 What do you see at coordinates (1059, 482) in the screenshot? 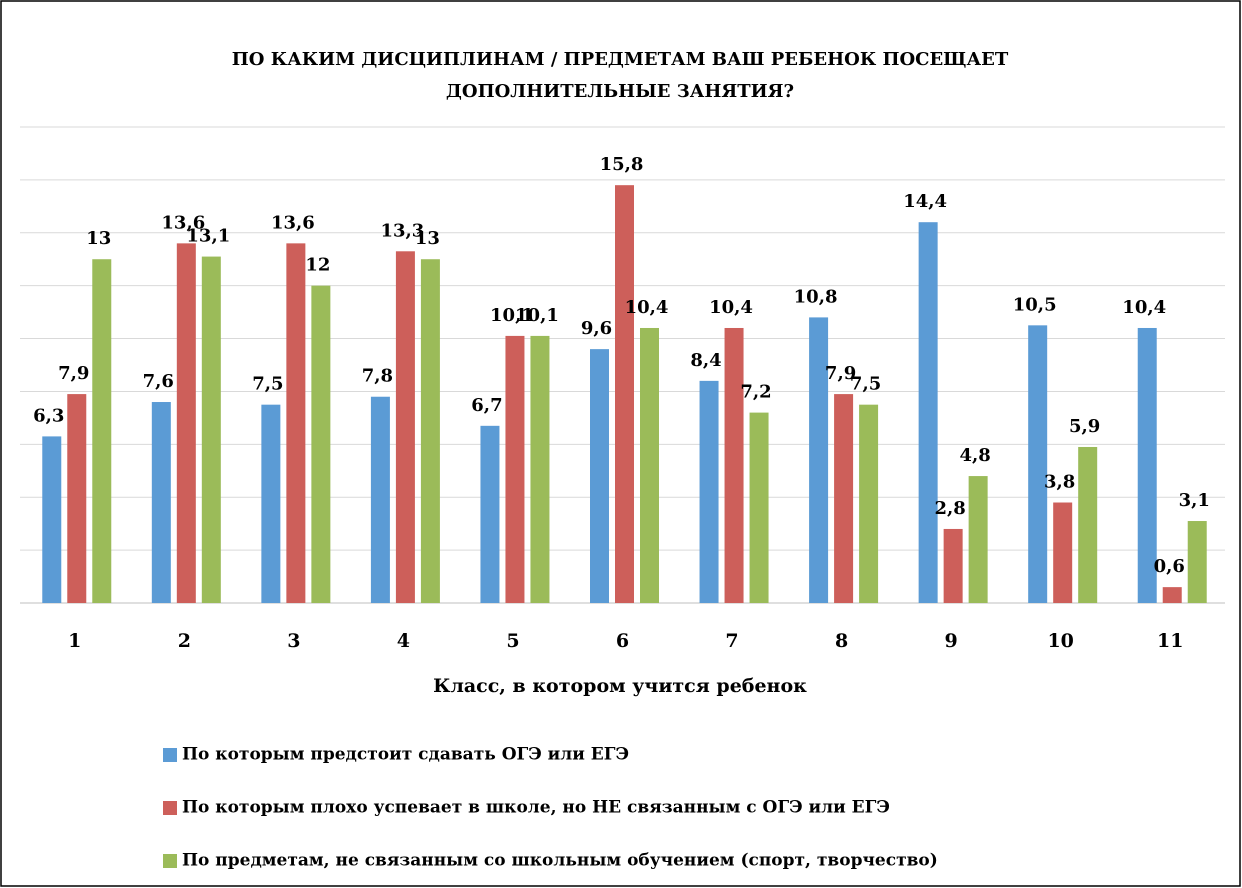
I see `value-label: 3,8` at bounding box center [1059, 482].